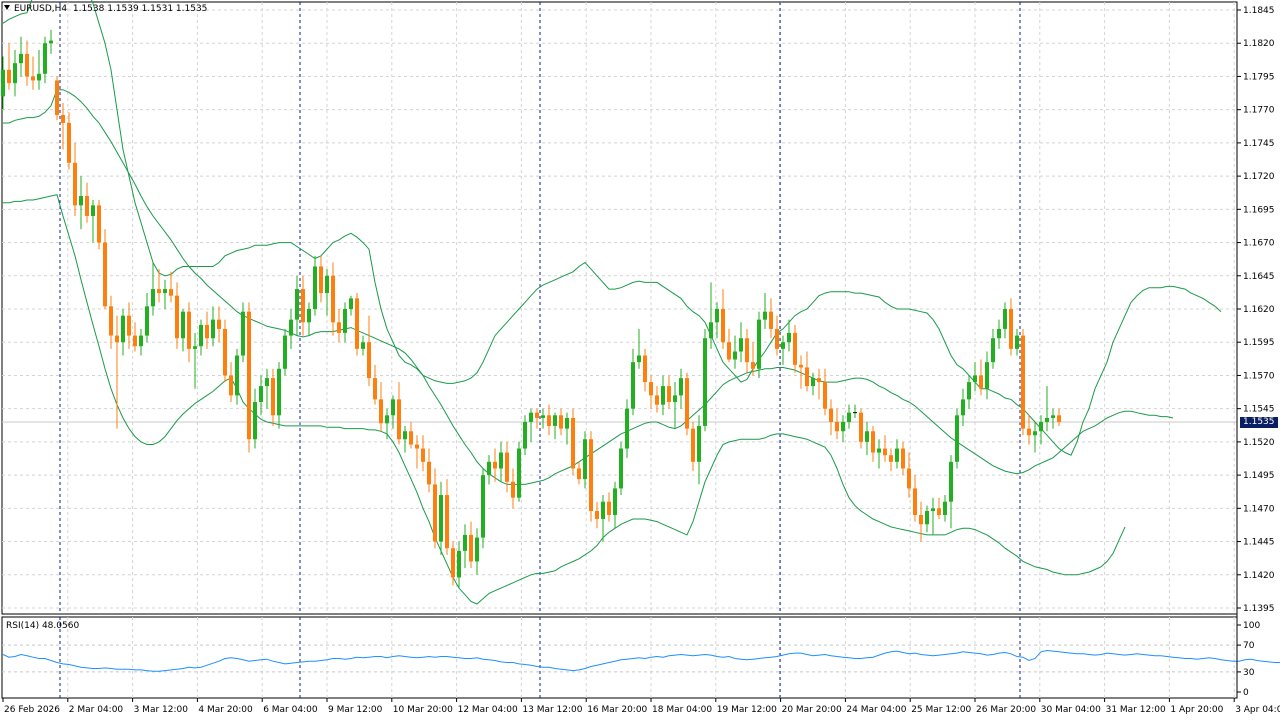 This screenshot has height=720, width=1280. What do you see at coordinates (423, 710) in the screenshot?
I see `time-label: 10 Mar 20:00` at bounding box center [423, 710].